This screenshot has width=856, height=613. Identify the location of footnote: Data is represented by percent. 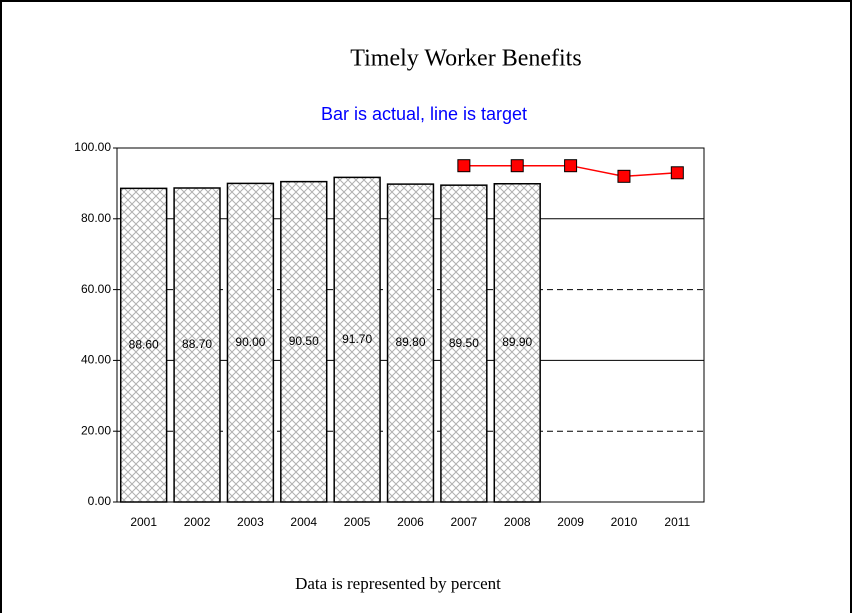
(398, 583).